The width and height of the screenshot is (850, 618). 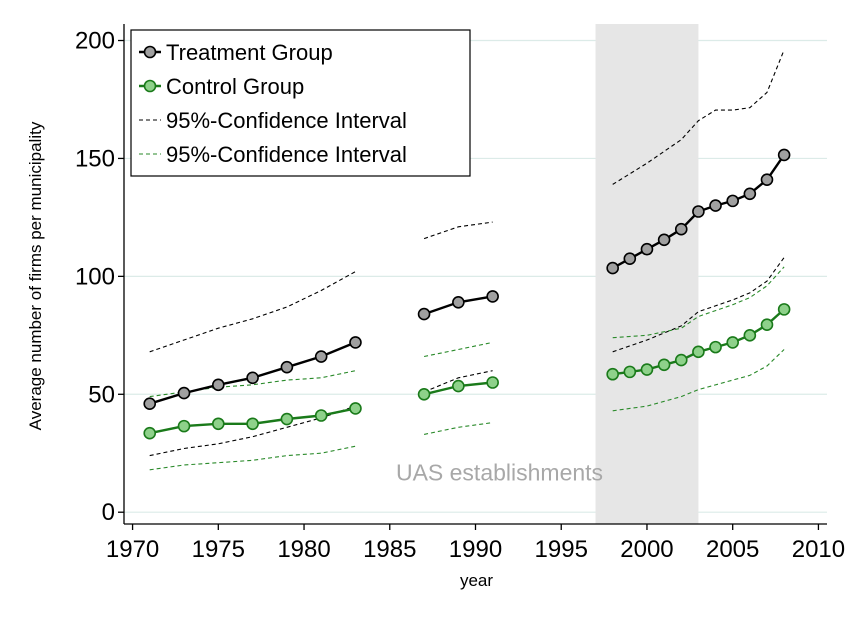 I want to click on y-tick-label: 100, so click(x=95, y=276).